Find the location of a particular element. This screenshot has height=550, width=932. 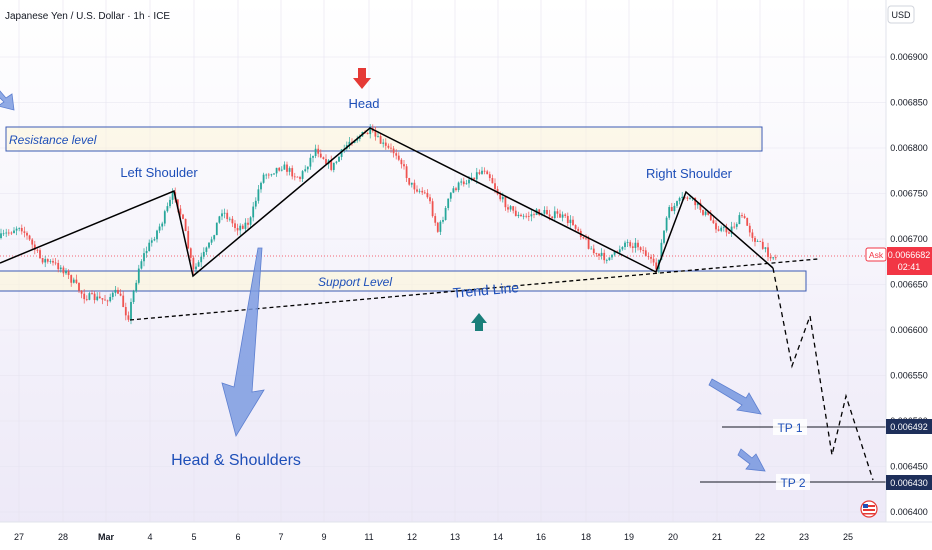

resistance-zone is located at coordinates (384, 139).